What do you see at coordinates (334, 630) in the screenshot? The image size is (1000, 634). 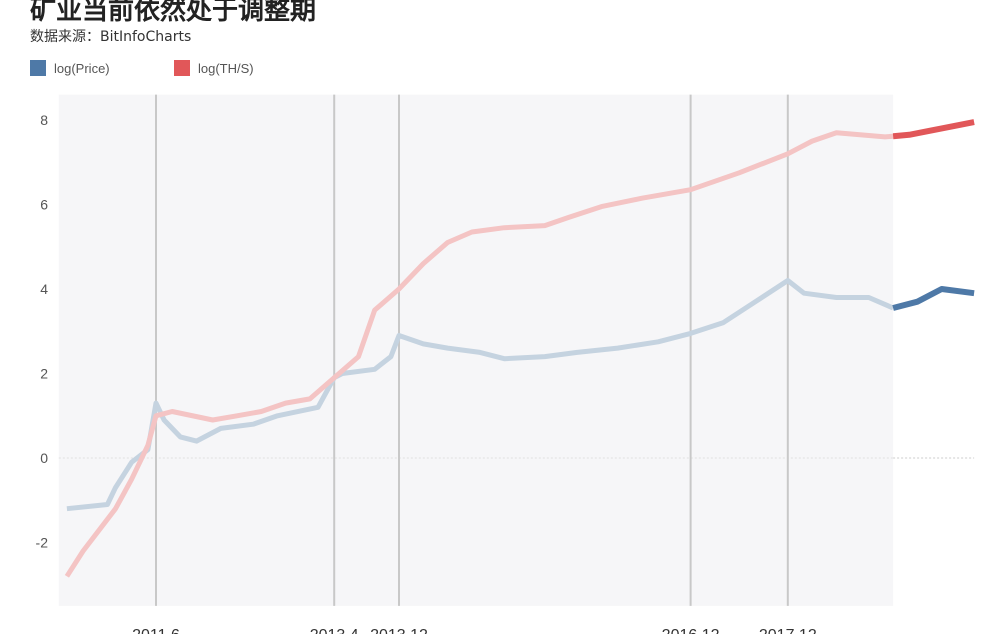 I see `x-tick-label: 2013.4` at bounding box center [334, 630].